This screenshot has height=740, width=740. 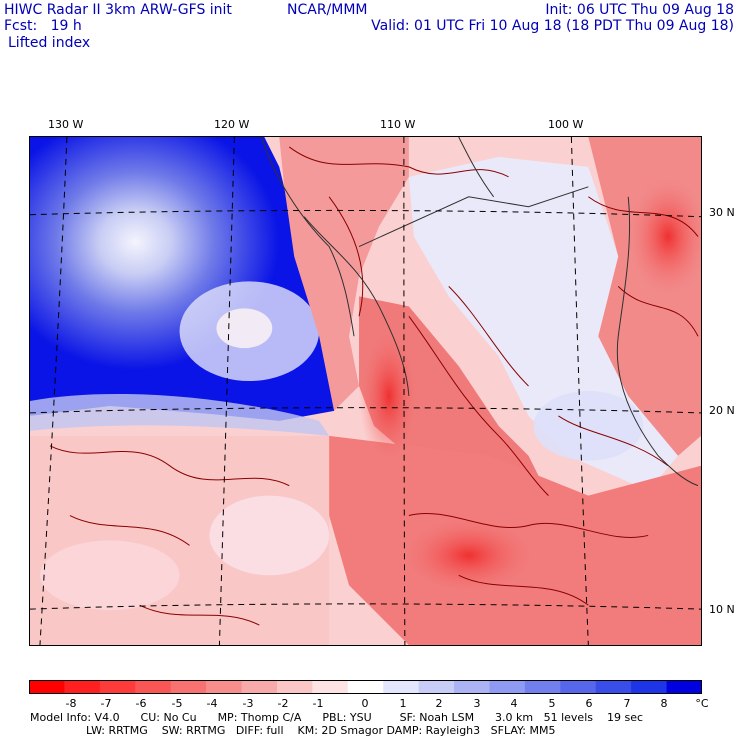 I want to click on colorbar-tick-label: -5, so click(x=177, y=703).